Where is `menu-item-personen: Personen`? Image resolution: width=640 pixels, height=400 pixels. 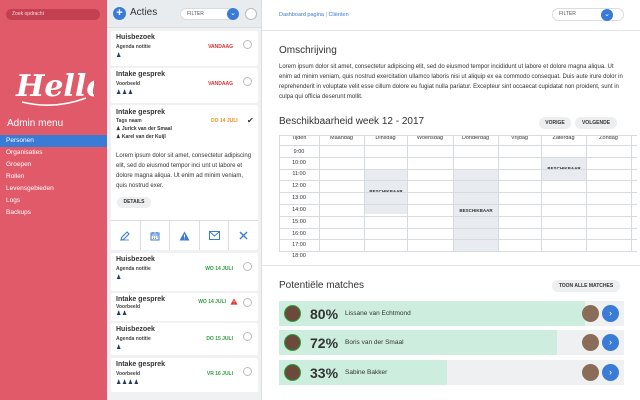
menu-item-personen: Personen is located at coordinates (53, 141).